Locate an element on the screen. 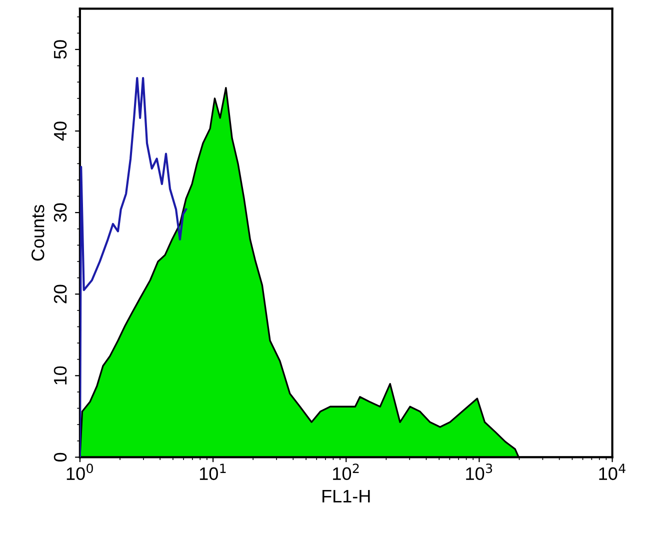 Image resolution: width=650 pixels, height=543 pixels. x-tick-label: 10$^{3}$ is located at coordinates (479, 472).